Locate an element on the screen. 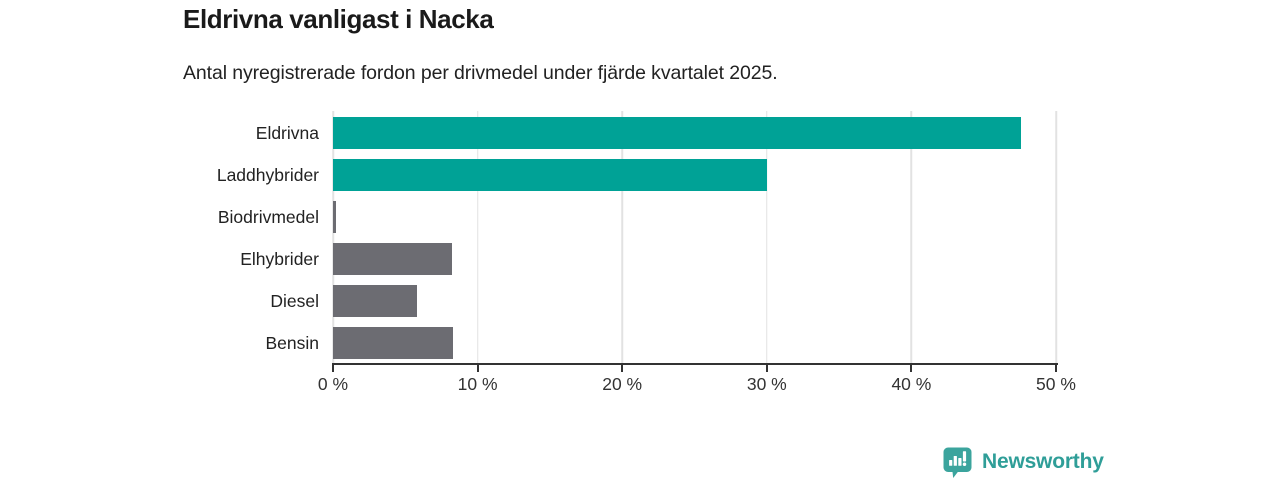  bar-row: Elhybrider is located at coordinates (648, 259).